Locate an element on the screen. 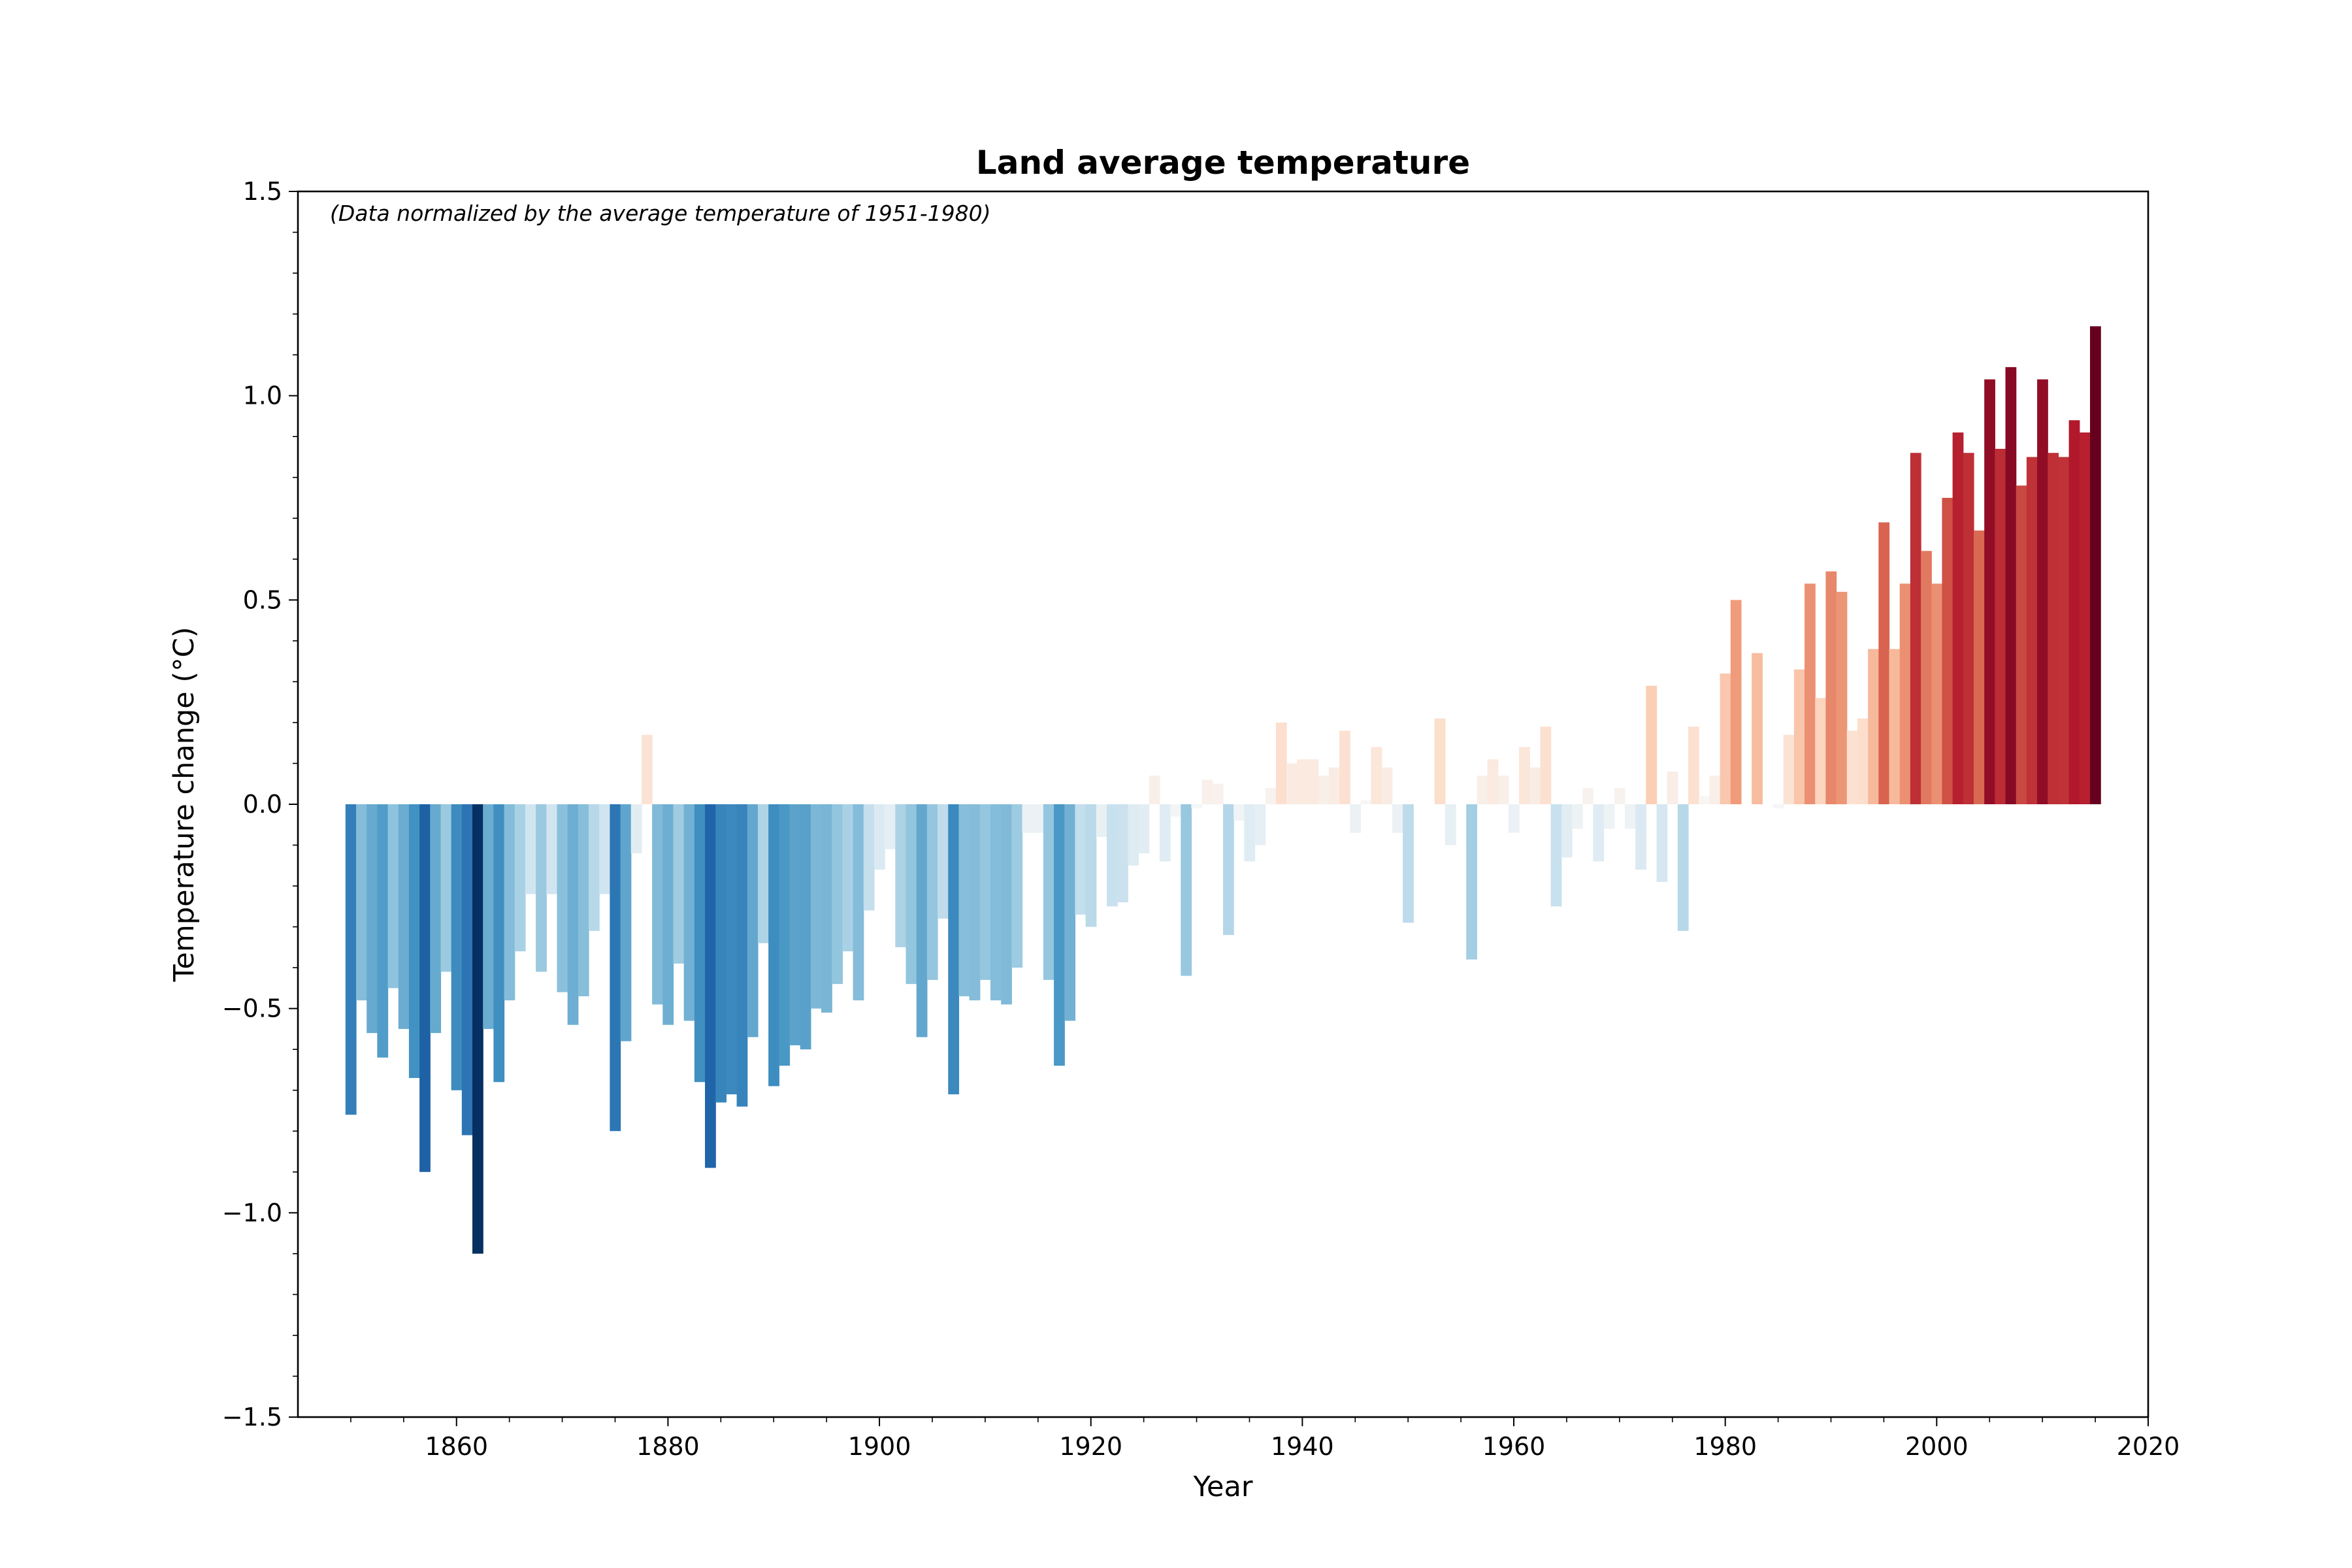 The image size is (2352, 1568). bar-2012 is located at coordinates (2064, 630).